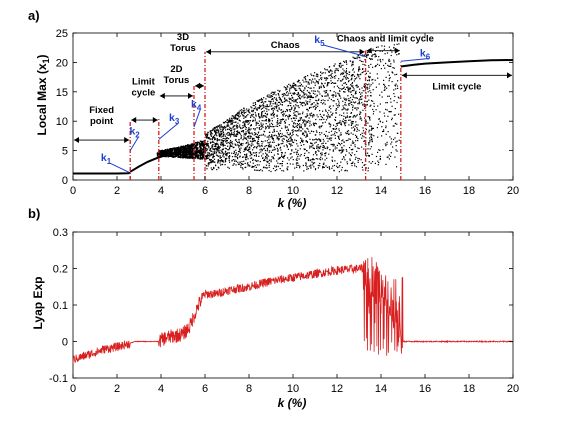 This screenshot has width=567, height=421. What do you see at coordinates (73, 389) in the screenshot?
I see `panel-b-x-tick-label: 0` at bounding box center [73, 389].